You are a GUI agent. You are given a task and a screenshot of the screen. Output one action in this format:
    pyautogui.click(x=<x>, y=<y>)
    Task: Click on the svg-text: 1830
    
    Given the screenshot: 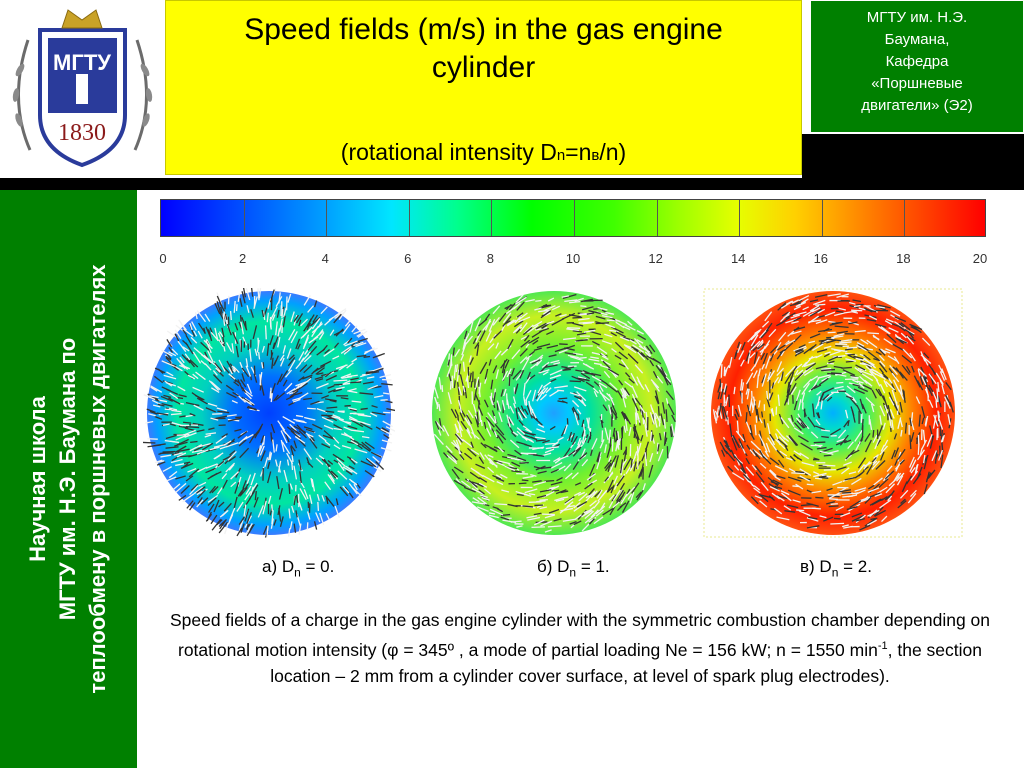 What is the action you would take?
    pyautogui.click(x=82, y=133)
    